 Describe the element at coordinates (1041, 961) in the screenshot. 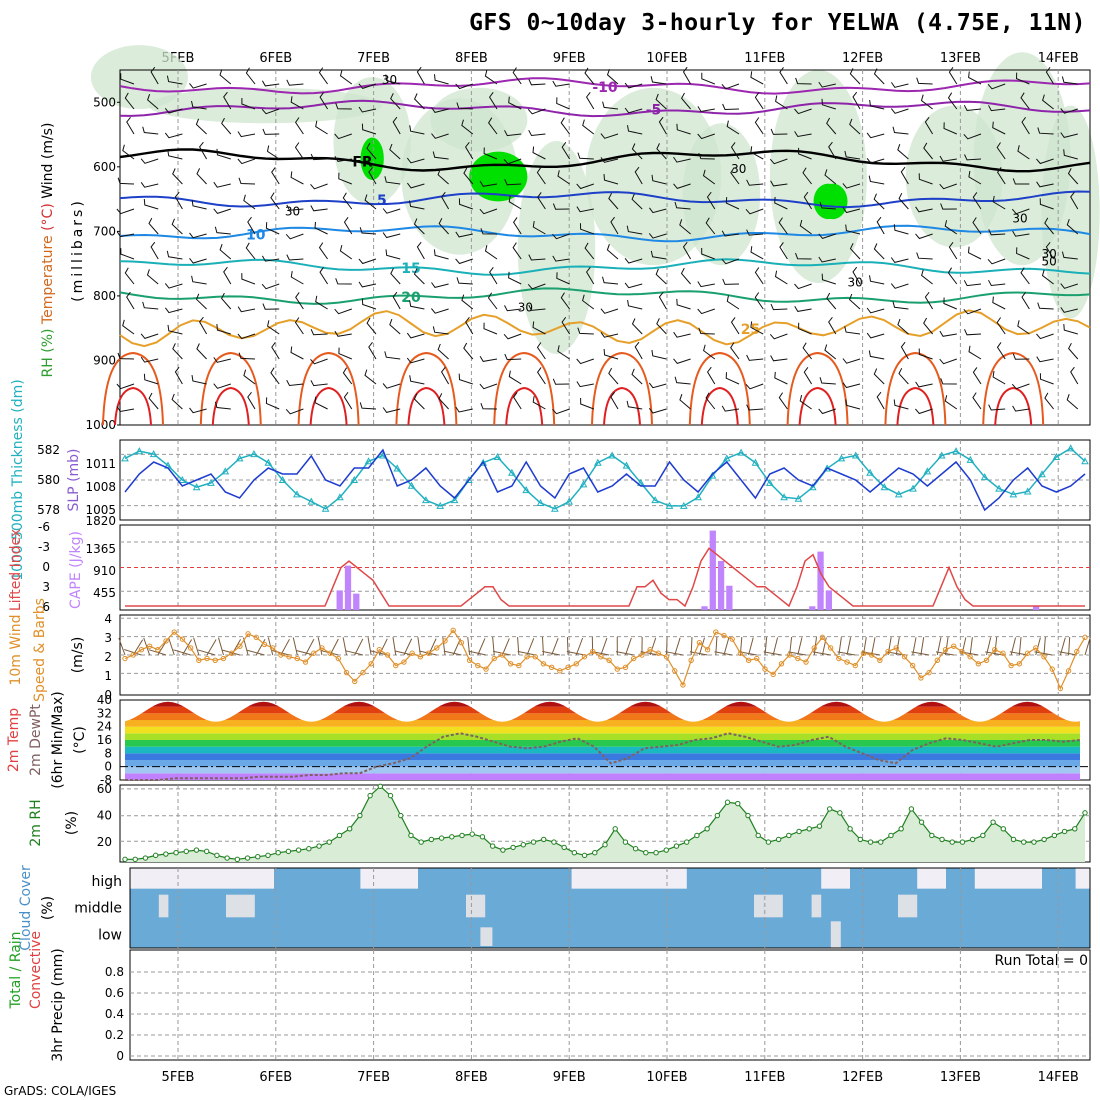

I see `run-total-label: Run Total = 0` at that location.